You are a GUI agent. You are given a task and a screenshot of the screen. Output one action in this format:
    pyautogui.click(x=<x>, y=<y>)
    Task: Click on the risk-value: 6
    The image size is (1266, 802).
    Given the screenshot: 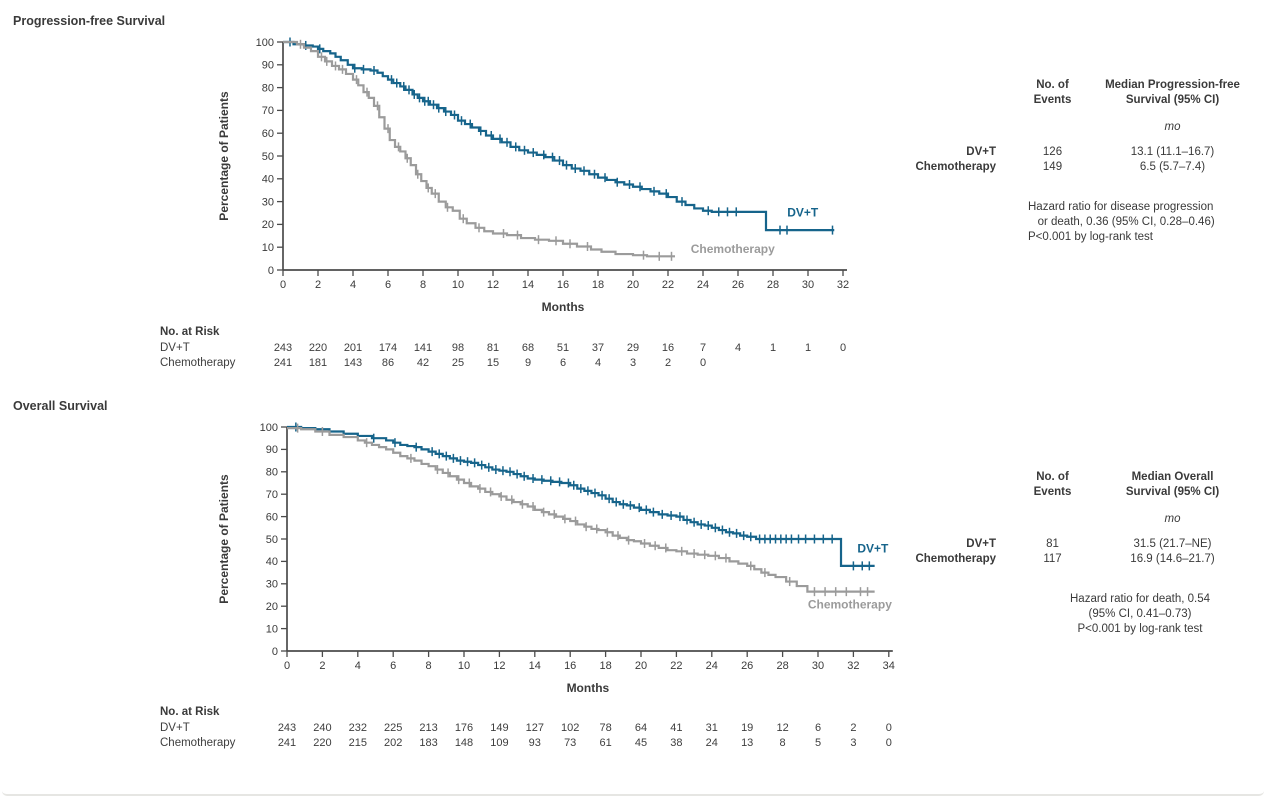 What is the action you would take?
    pyautogui.click(x=563, y=363)
    